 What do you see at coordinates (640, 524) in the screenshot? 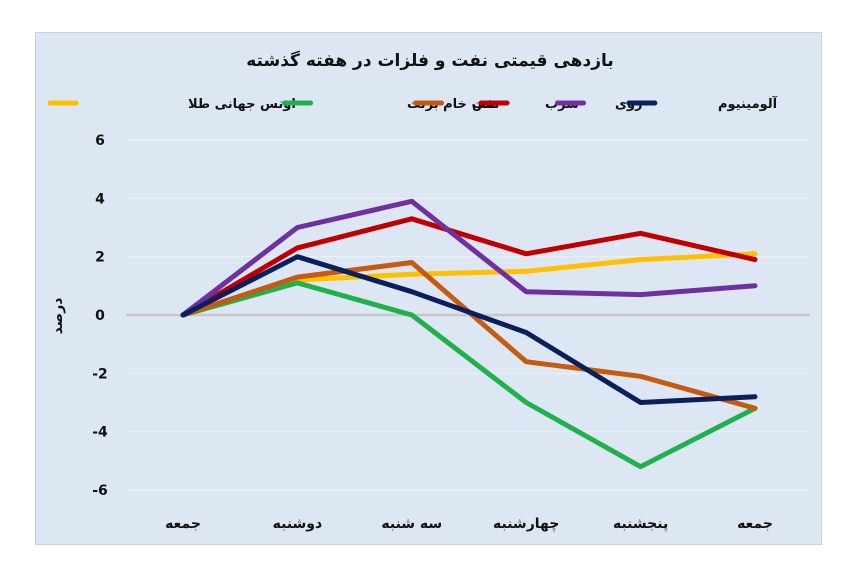
I see `x-category-label: پنجشنبه` at bounding box center [640, 524].